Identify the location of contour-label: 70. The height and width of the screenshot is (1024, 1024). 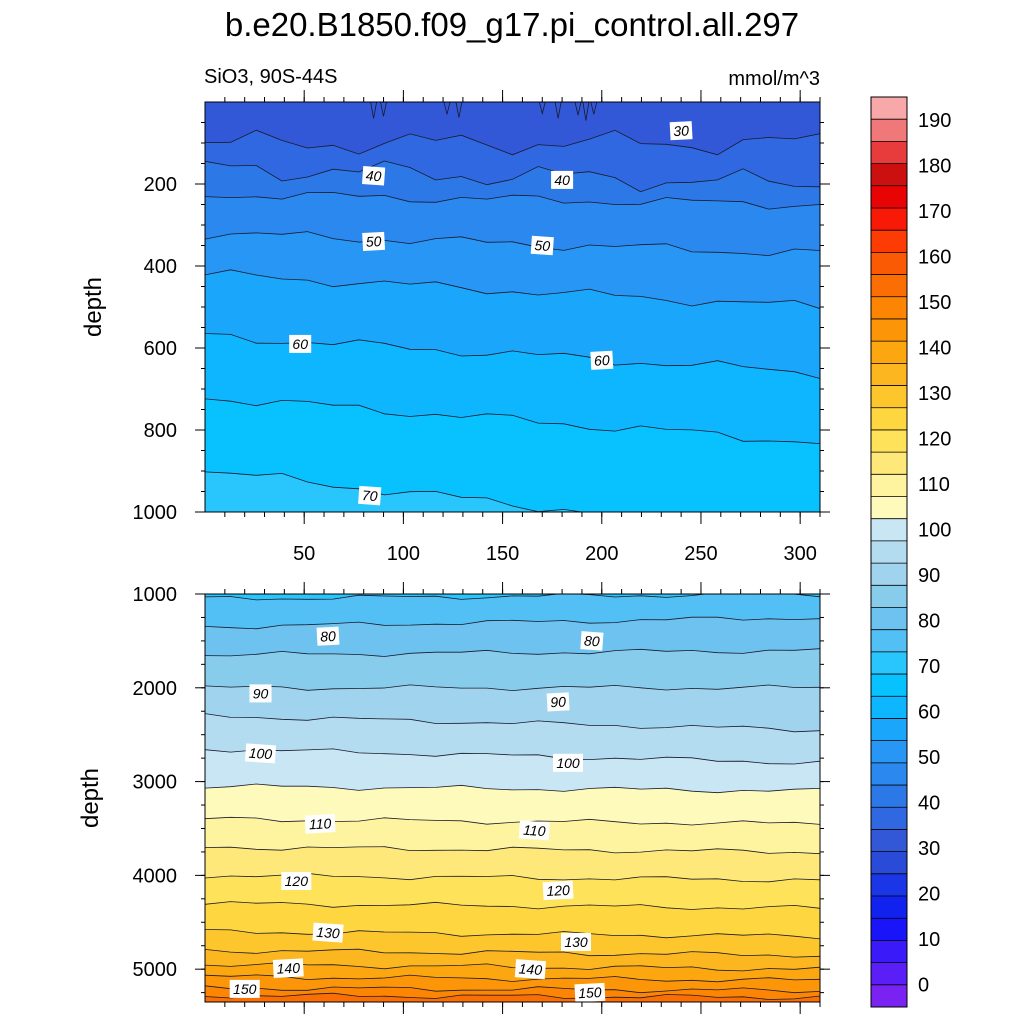
(370, 495).